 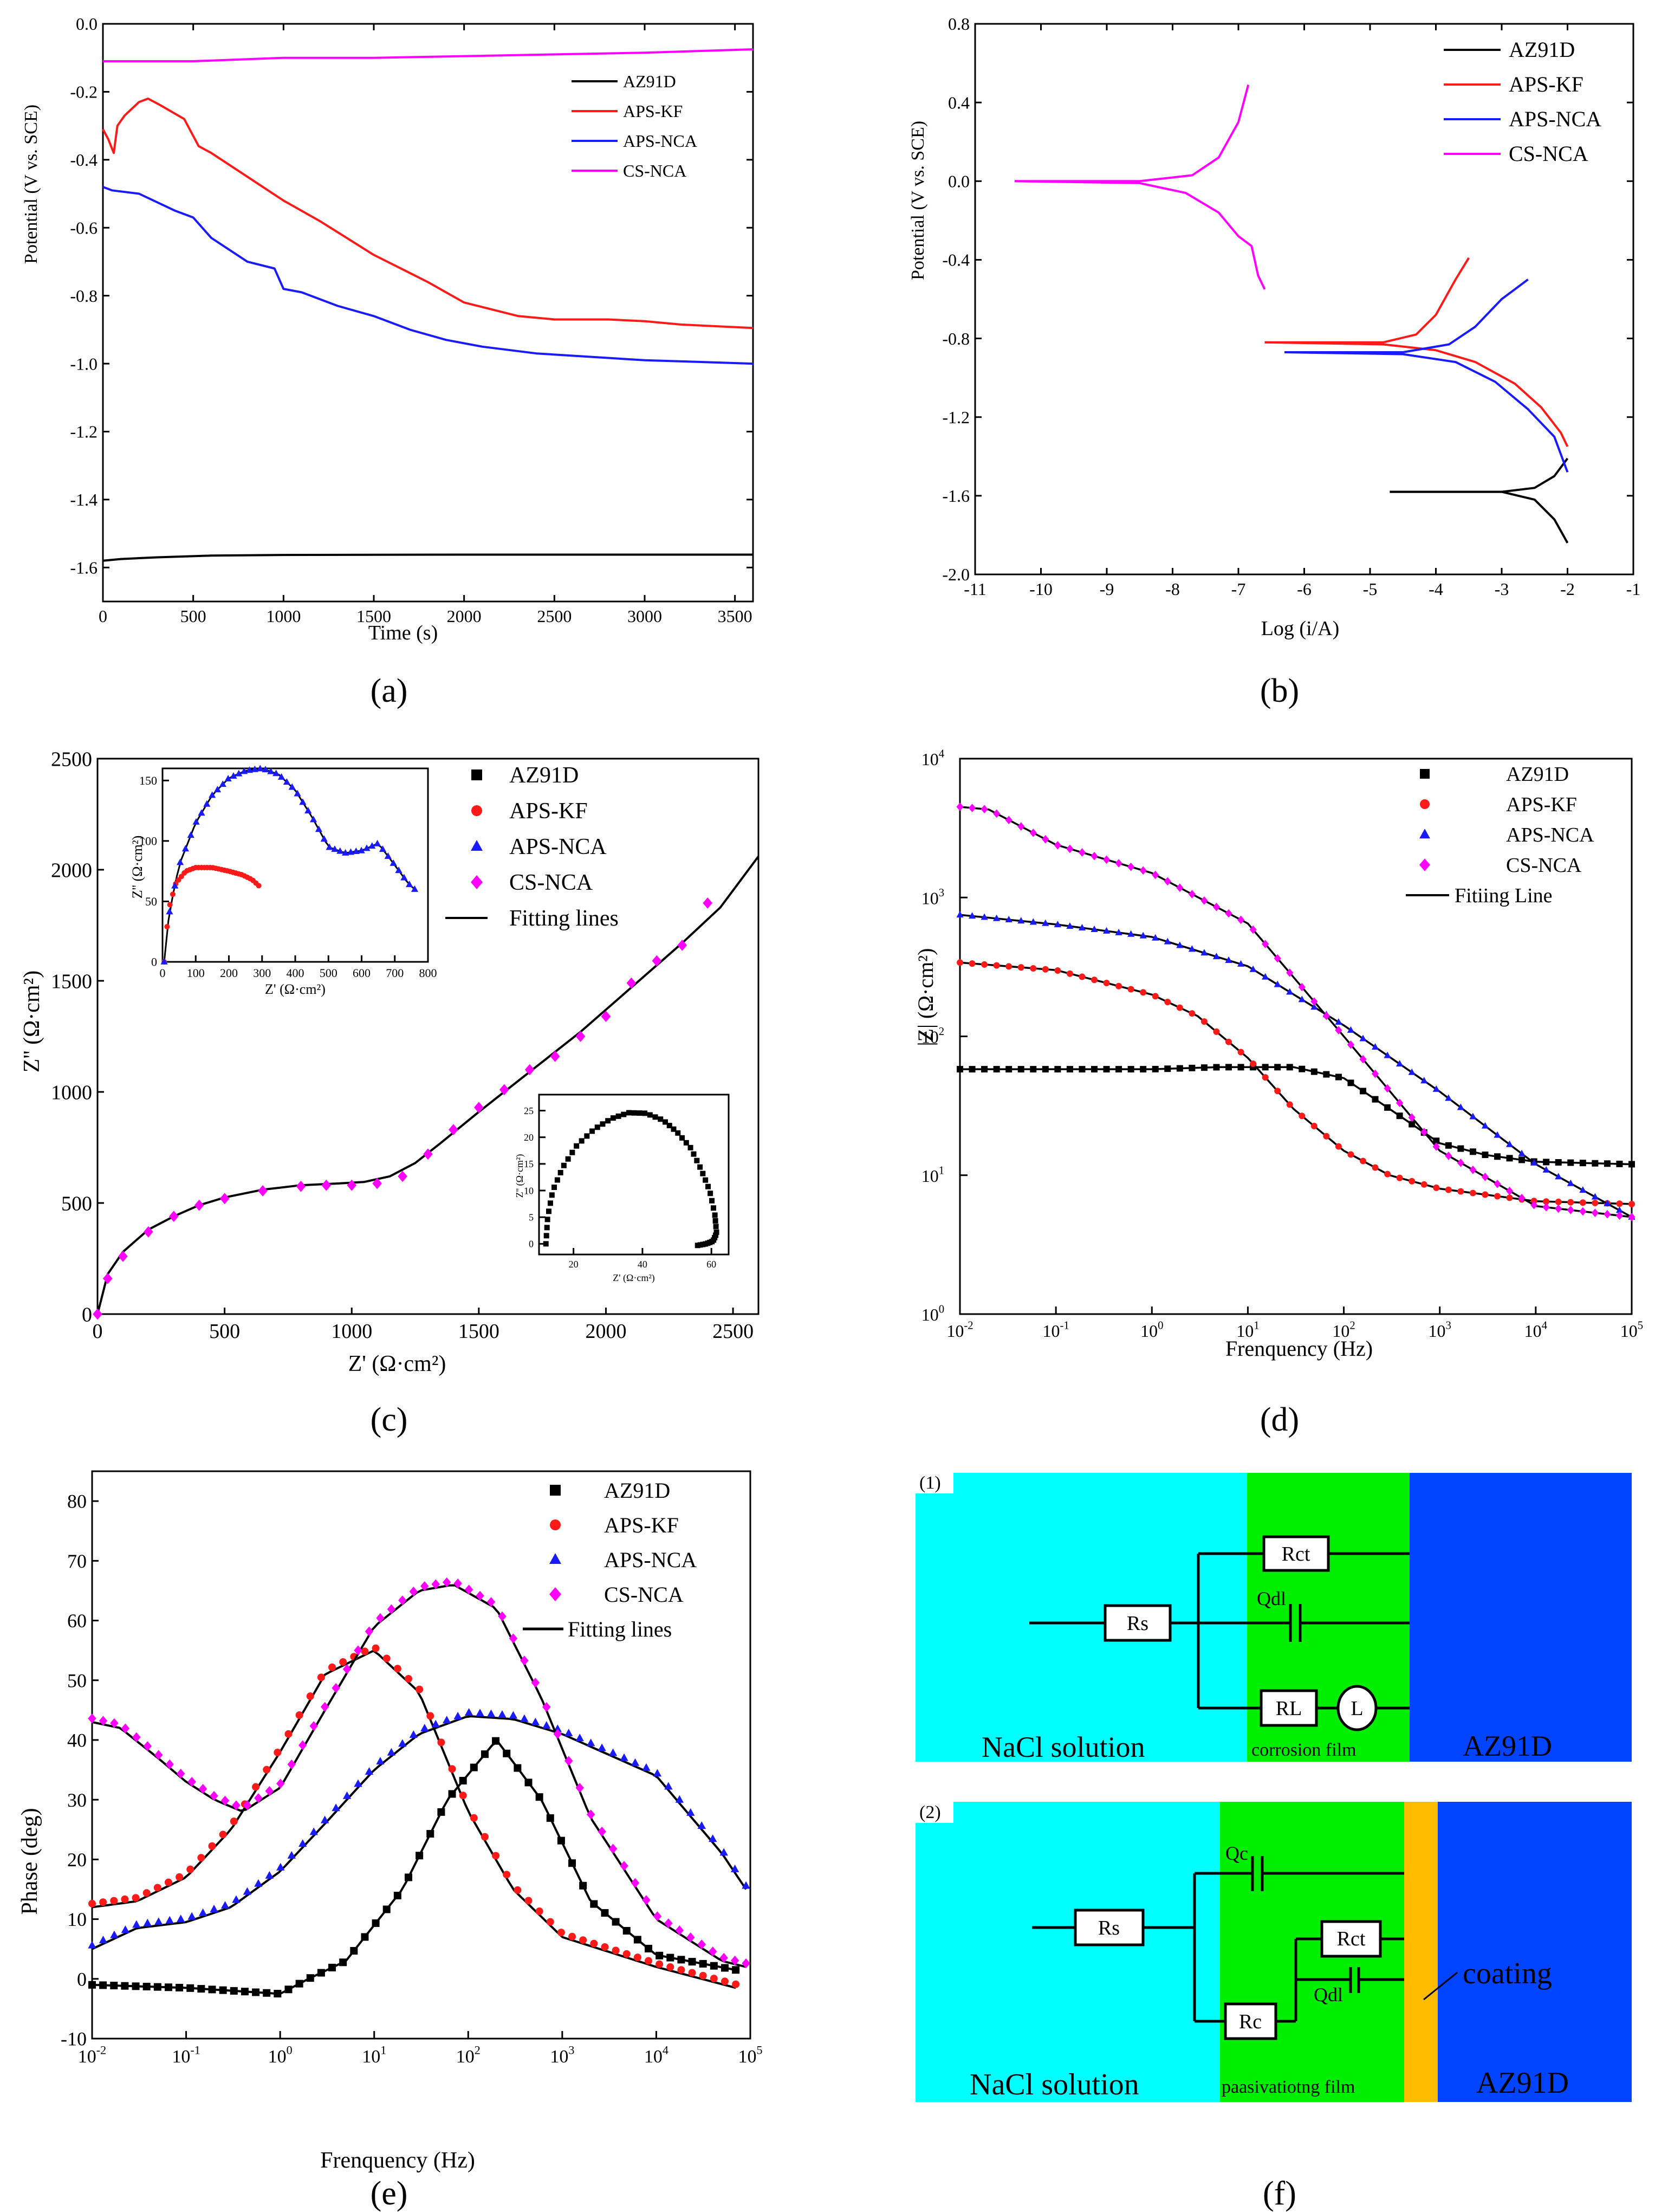 What do you see at coordinates (389, 1419) in the screenshot?
I see `caption-c: (c)` at bounding box center [389, 1419].